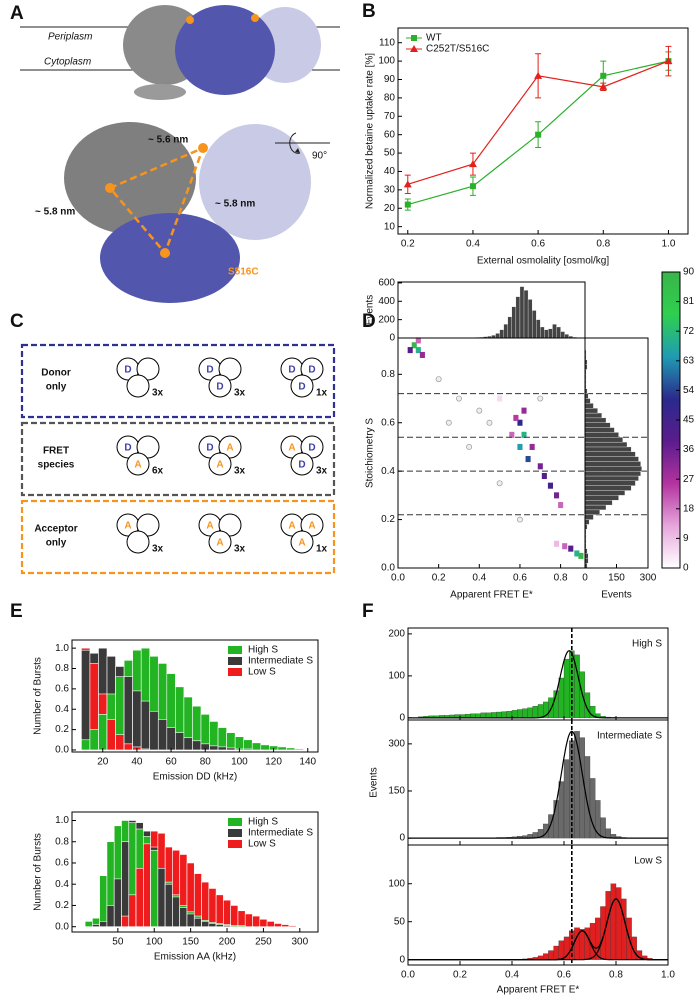 The height and width of the screenshot is (999, 694). I want to click on panel-label: B, so click(369, 11).